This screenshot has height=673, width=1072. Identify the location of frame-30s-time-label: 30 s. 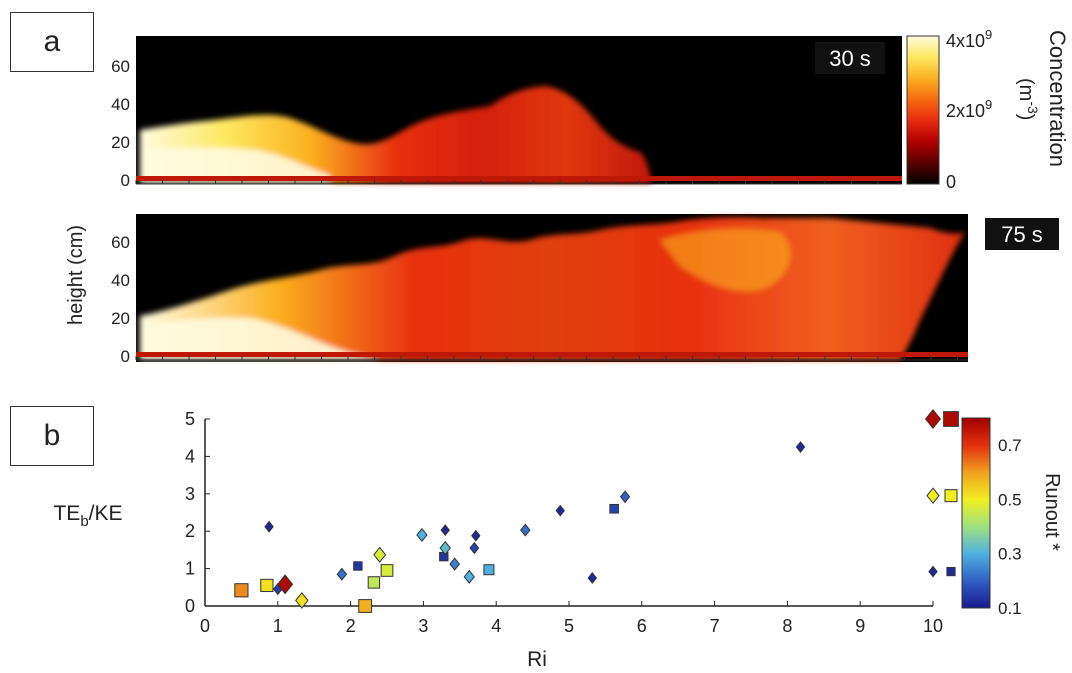
(850, 58).